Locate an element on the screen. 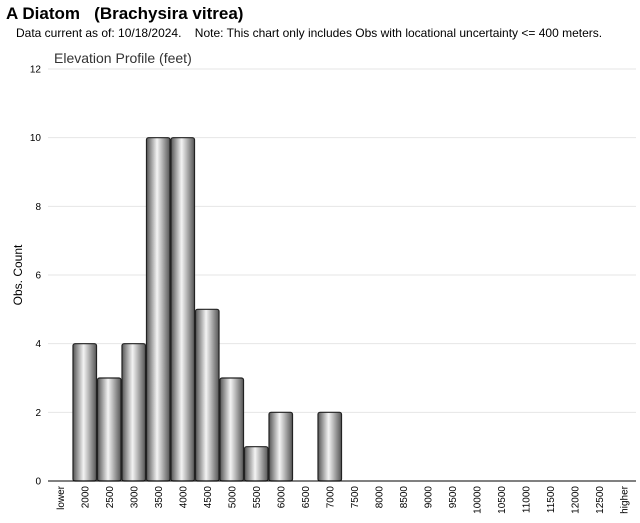 This screenshot has height=523, width=640. y-tick-label: 6 is located at coordinates (38, 276).